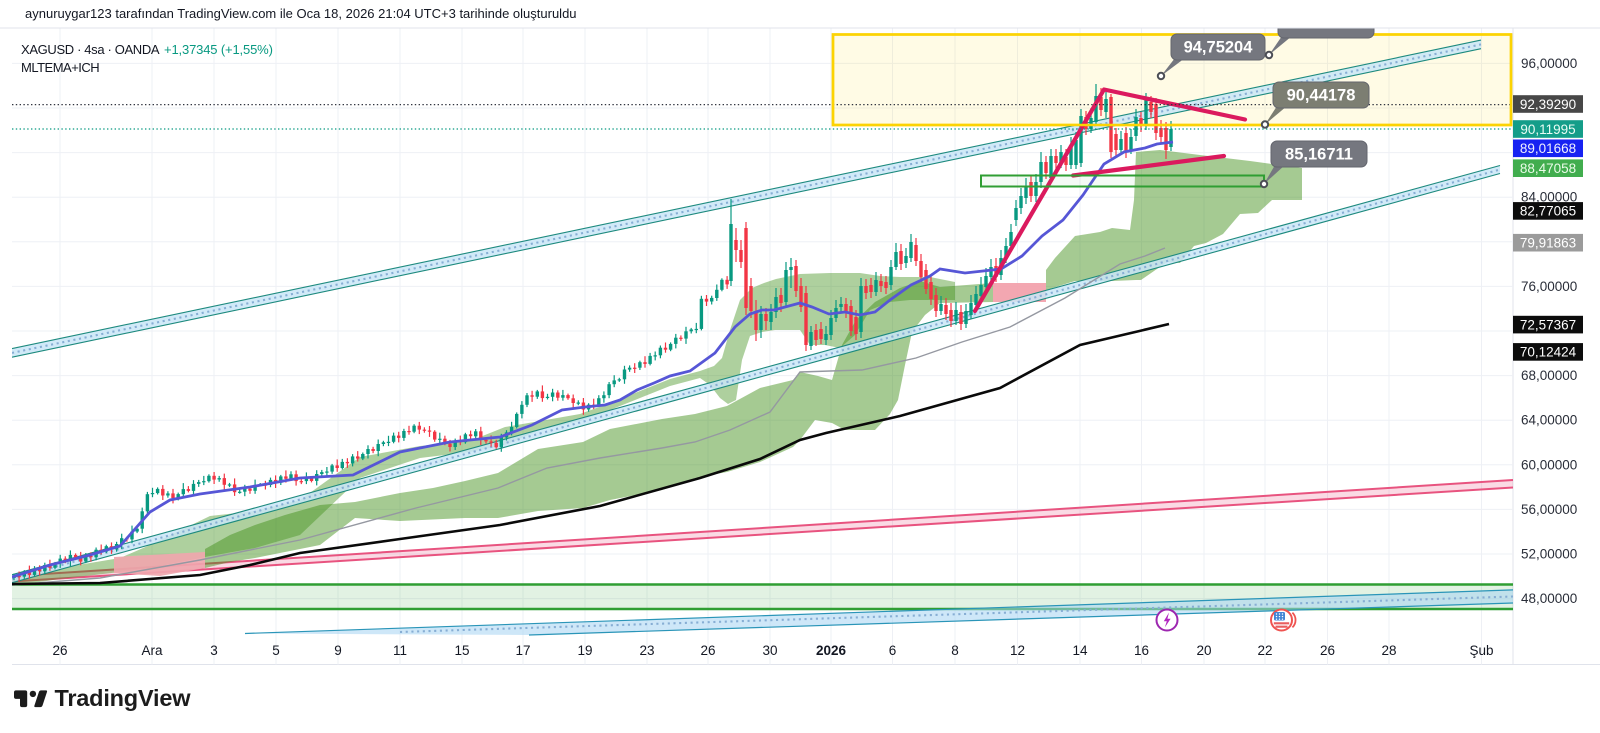 The image size is (1600, 733). Describe the element at coordinates (1549, 420) in the screenshot. I see `svg-text: 64,00000` at that location.